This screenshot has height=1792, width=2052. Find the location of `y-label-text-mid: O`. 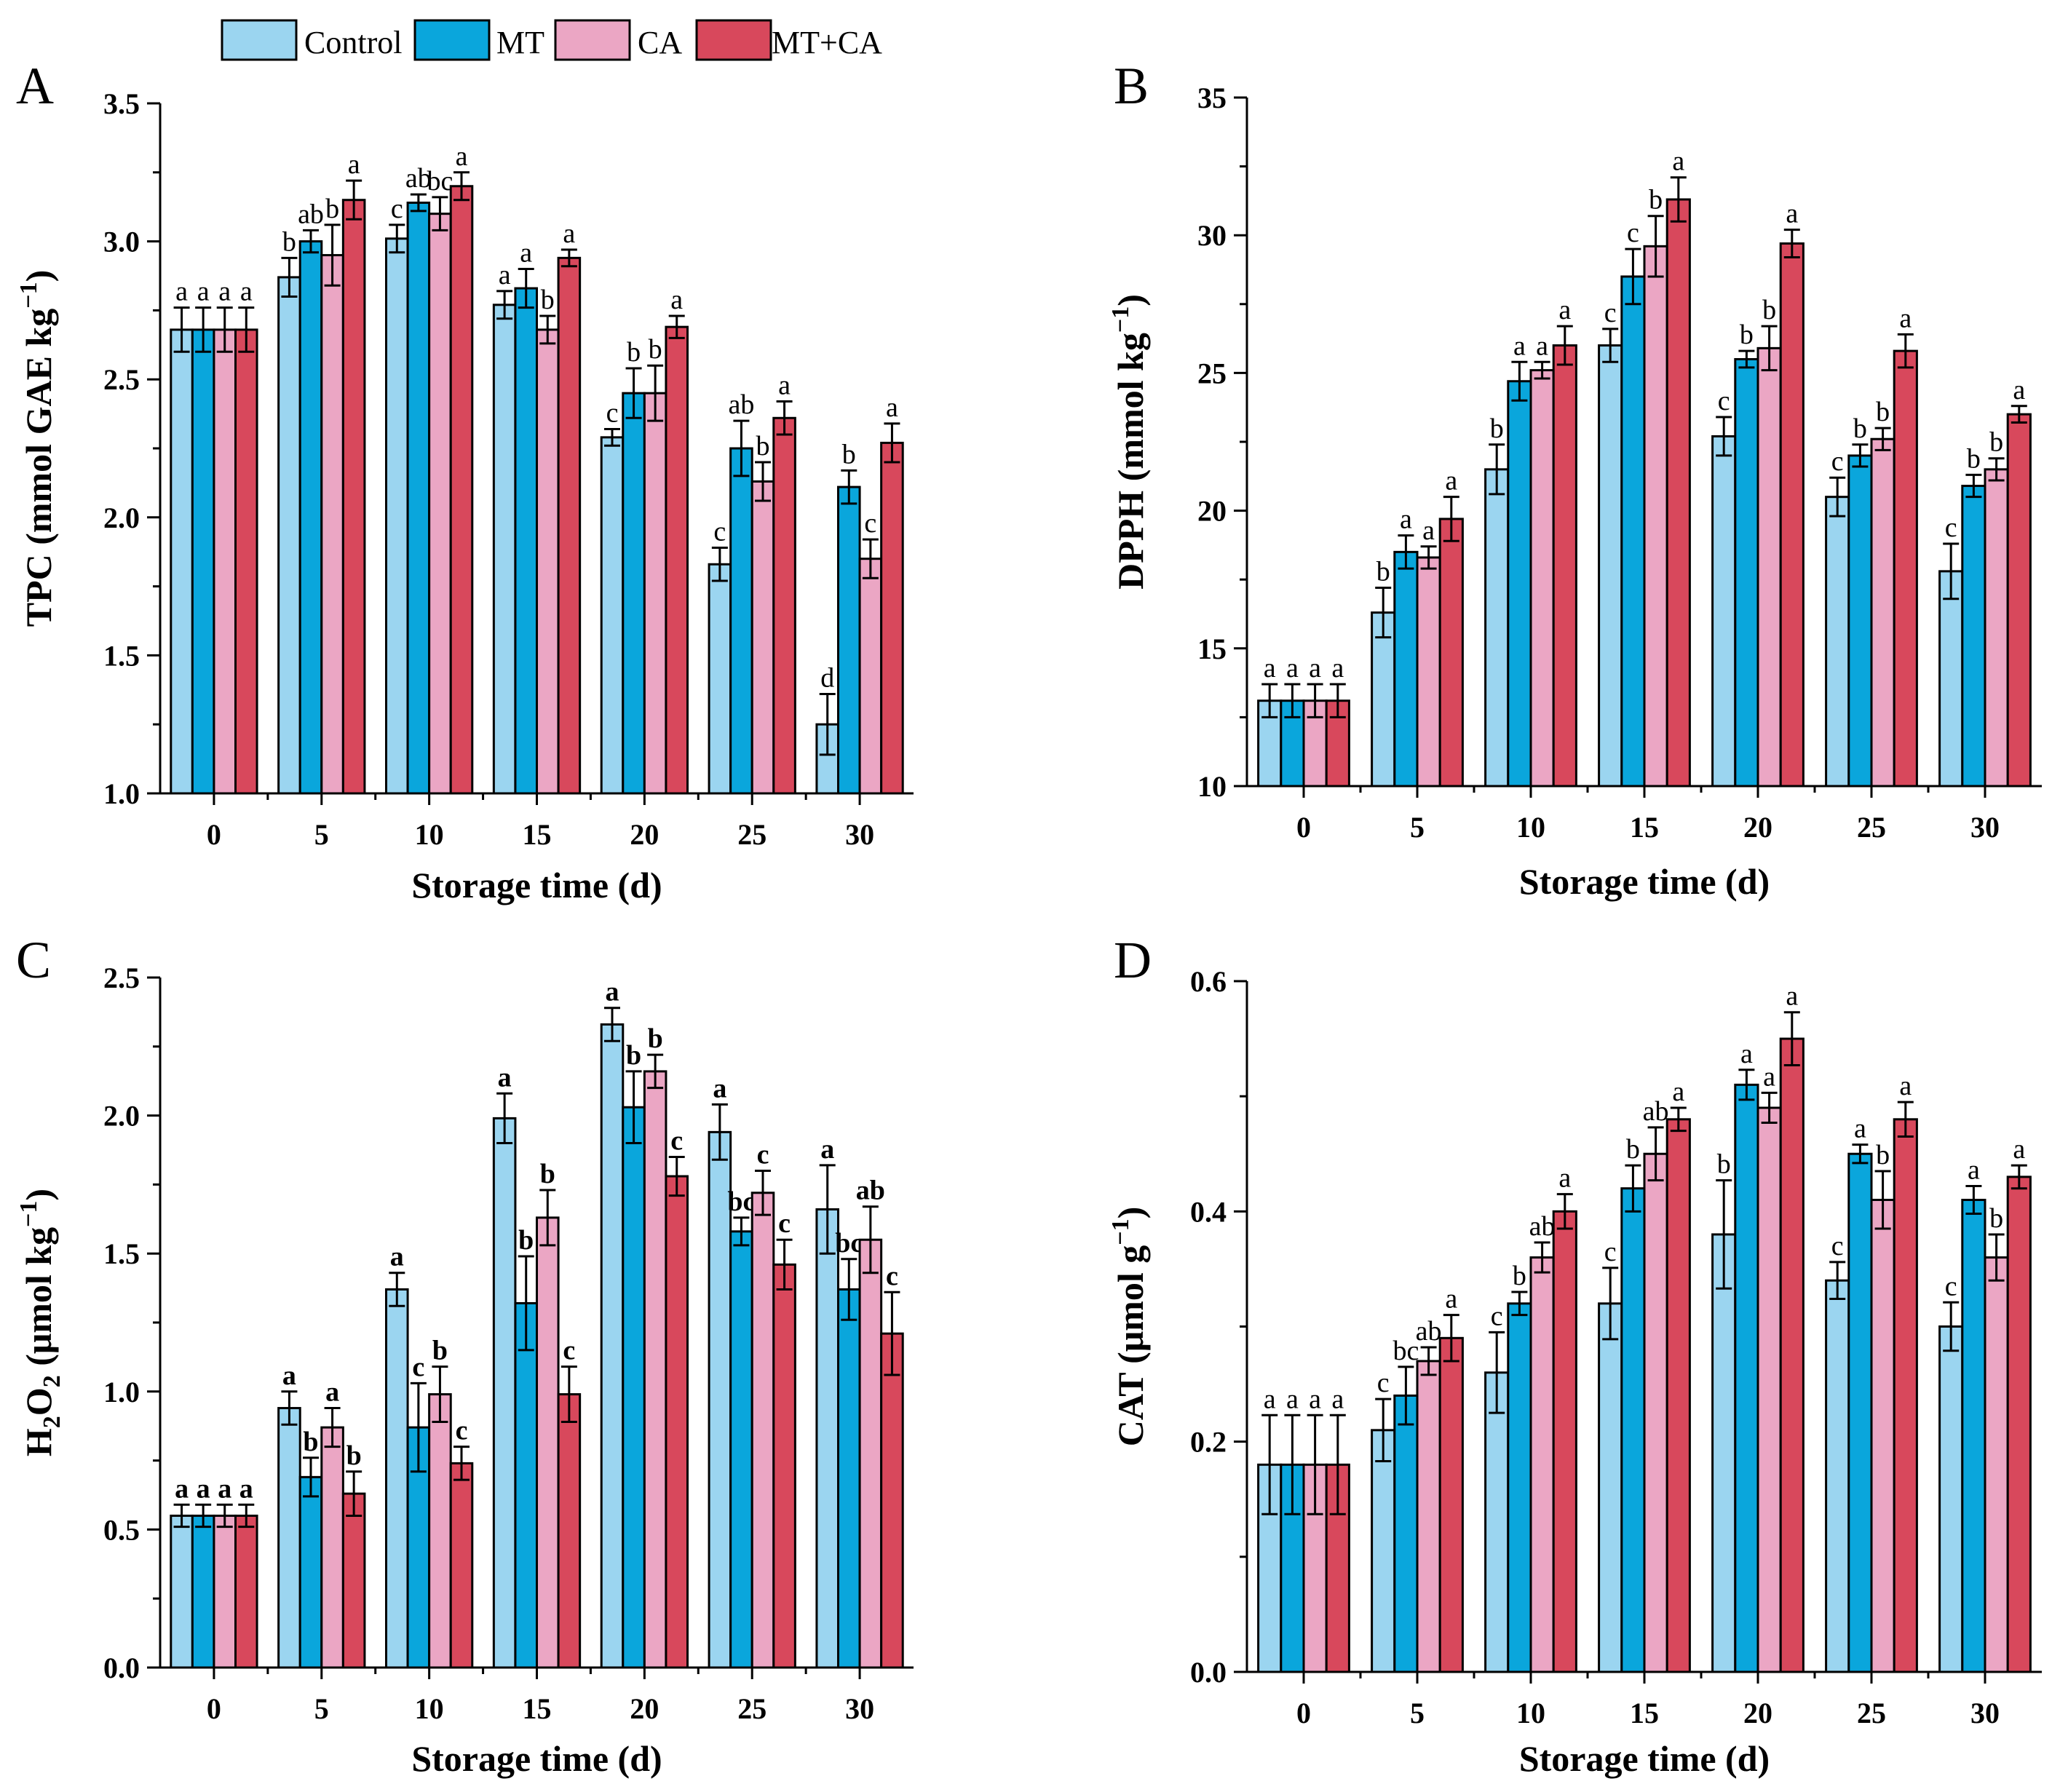

y-label-text-mid: O is located at coordinates (38, 1401).